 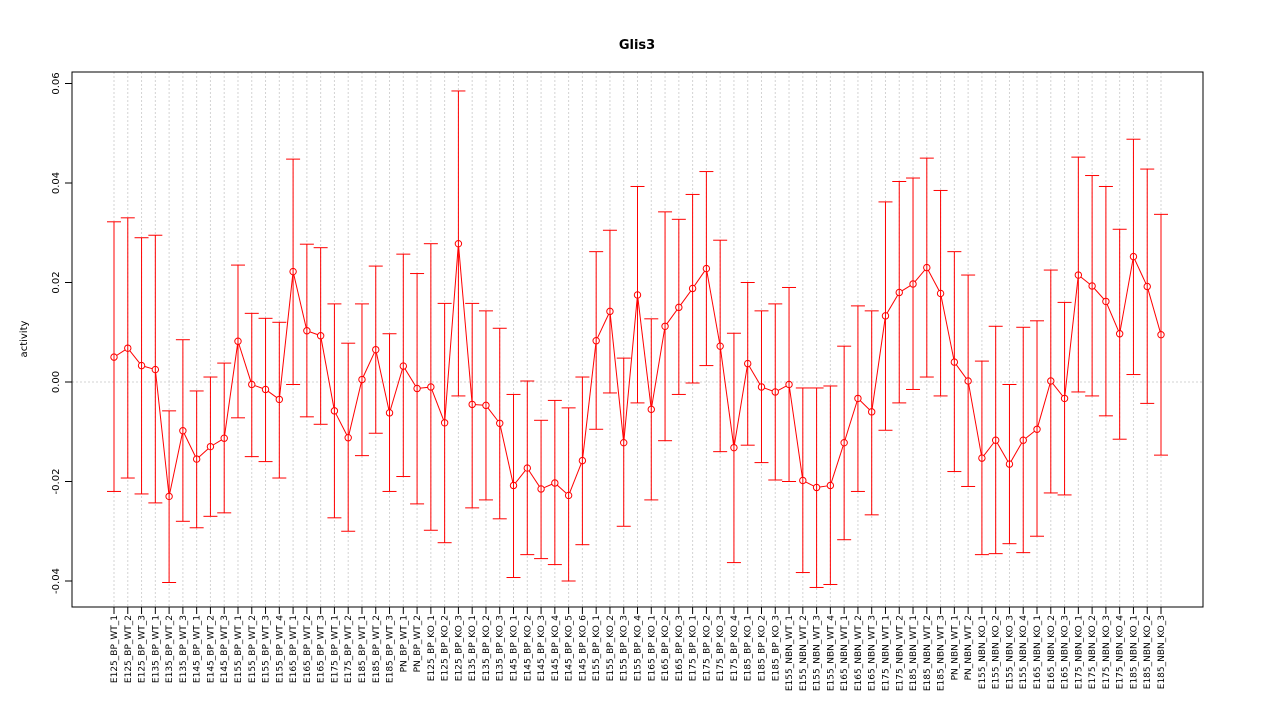 What do you see at coordinates (983, 652) in the screenshot?
I see `x-tick-label: E155_NBN_KO_1` at bounding box center [983, 652].